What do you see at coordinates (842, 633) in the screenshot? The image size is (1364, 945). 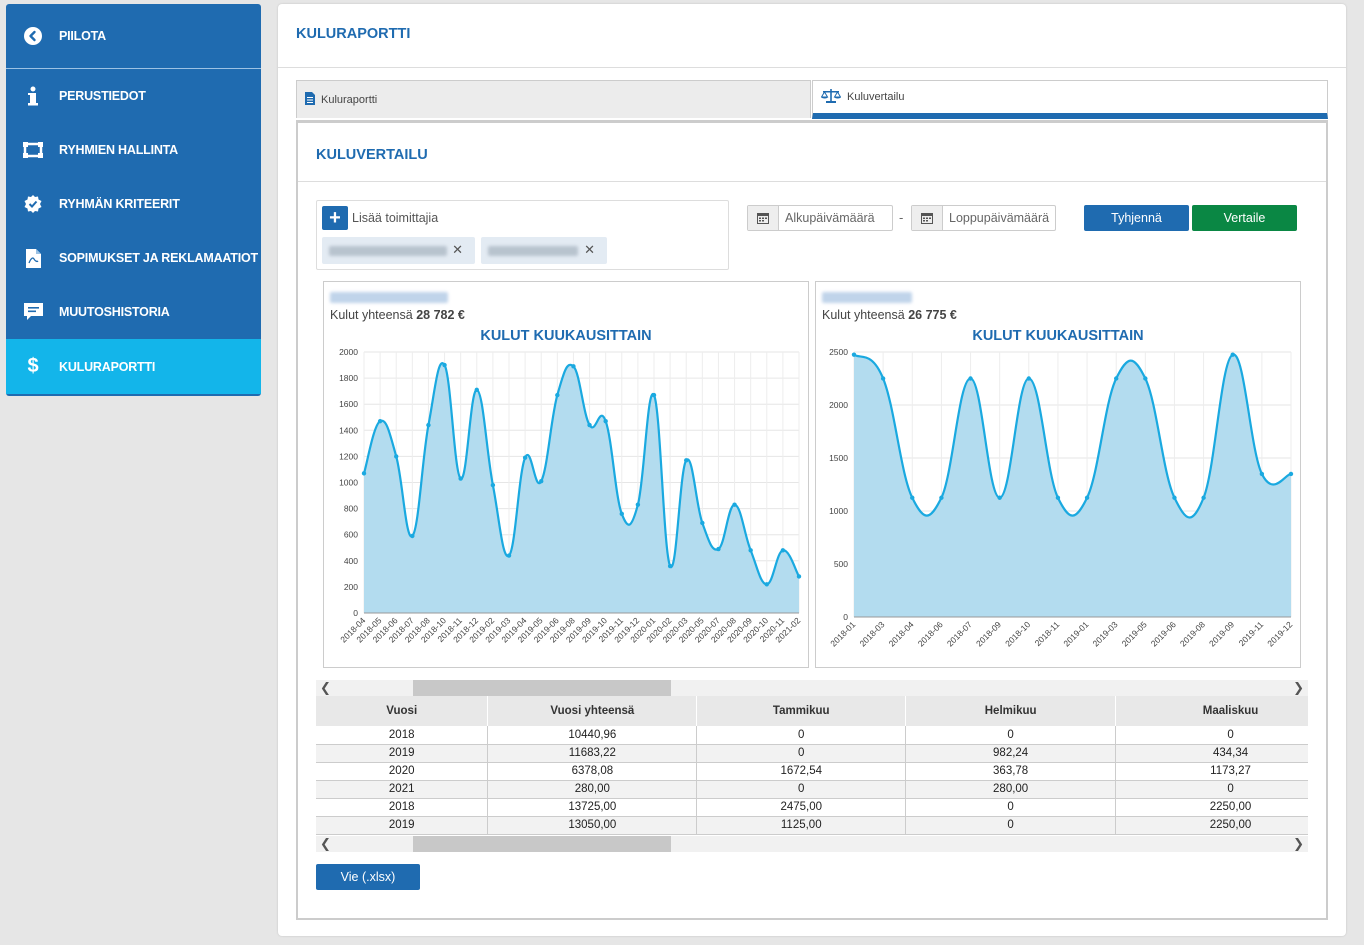 I see `x-tick-label: 2018-01` at bounding box center [842, 633].